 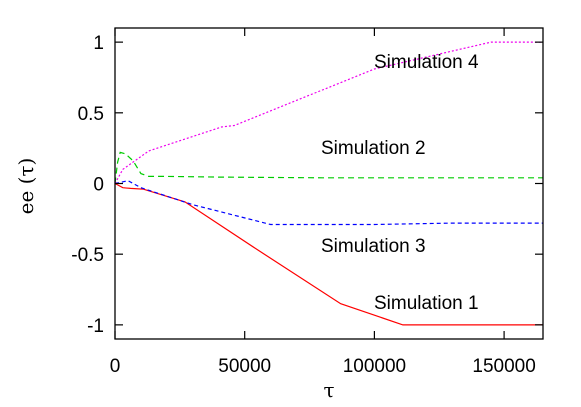 What do you see at coordinates (373, 246) in the screenshot?
I see `annotation-simulation-3: Simulation 3` at bounding box center [373, 246].